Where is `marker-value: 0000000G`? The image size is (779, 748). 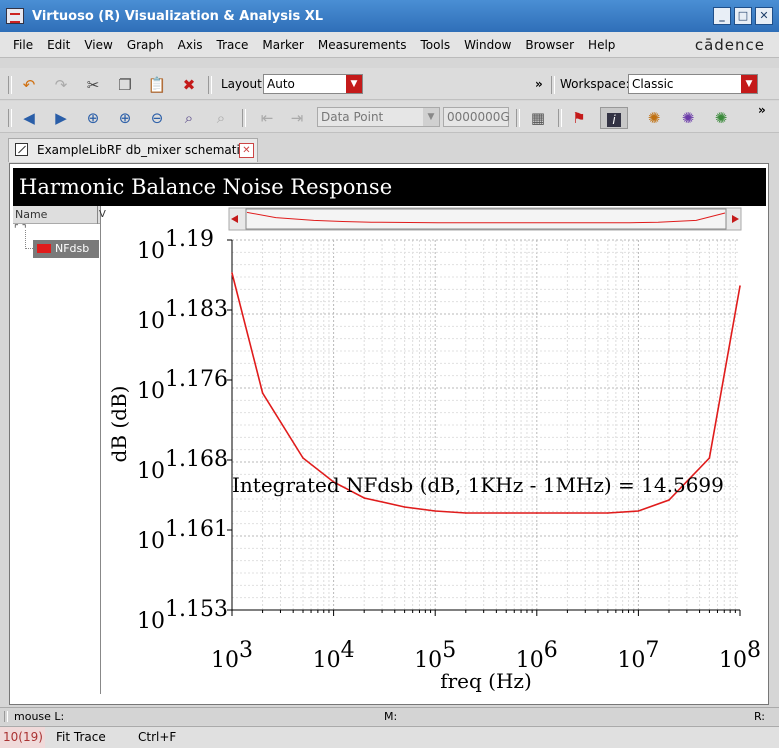 marker-value: 0000000G is located at coordinates (478, 117).